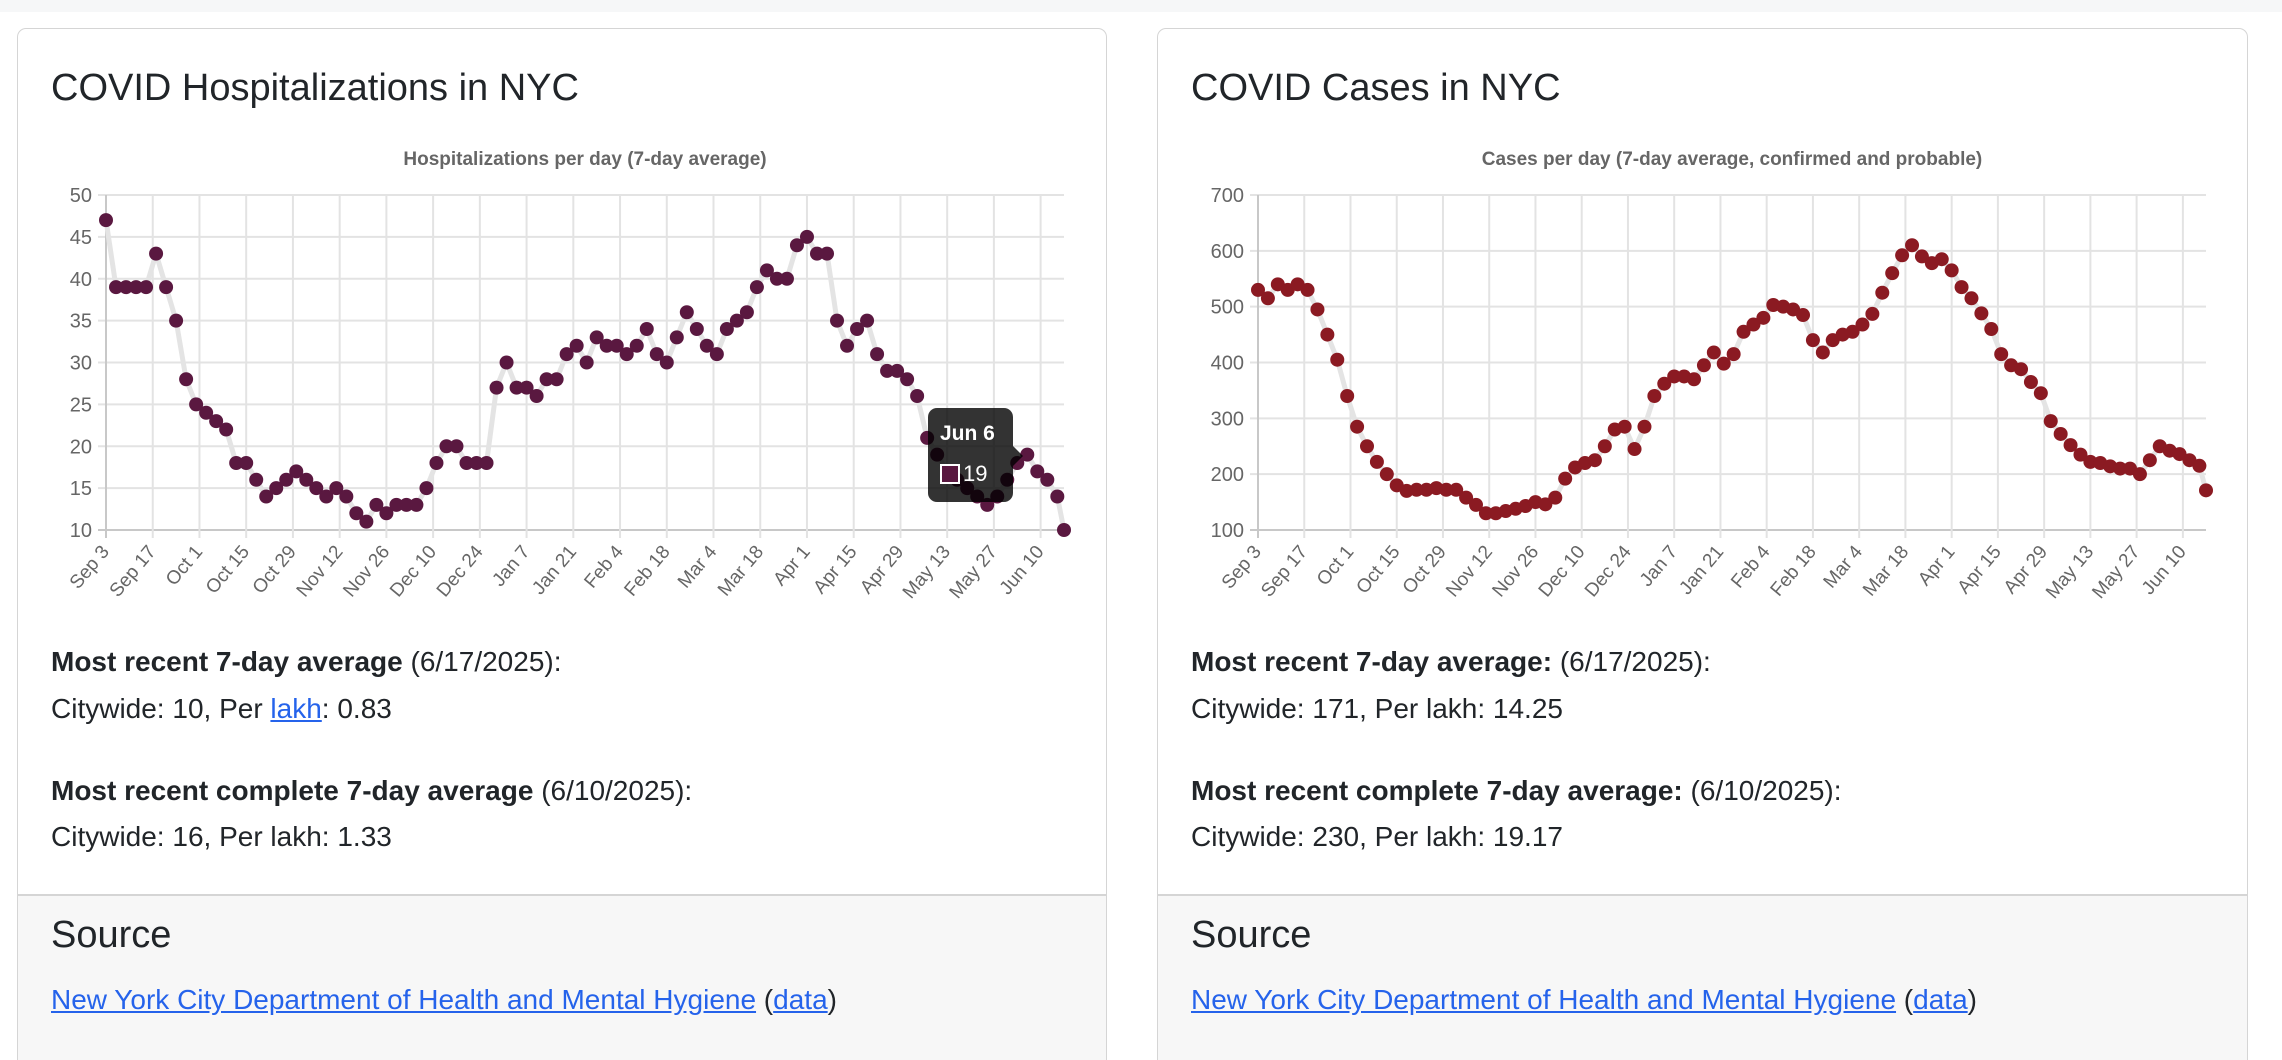  Describe the element at coordinates (356, 708) in the screenshot. I see `per-lakh-value: : 0.83` at that location.